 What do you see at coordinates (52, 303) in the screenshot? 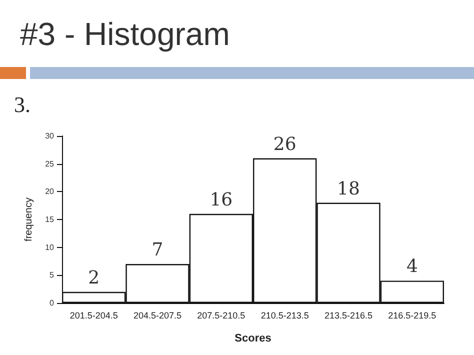
I see `y-tick-label: 0` at bounding box center [52, 303].